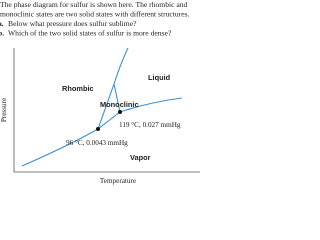 The image size is (320, 240). I want to click on monoclinic-liquid-curve, so click(117, 98).